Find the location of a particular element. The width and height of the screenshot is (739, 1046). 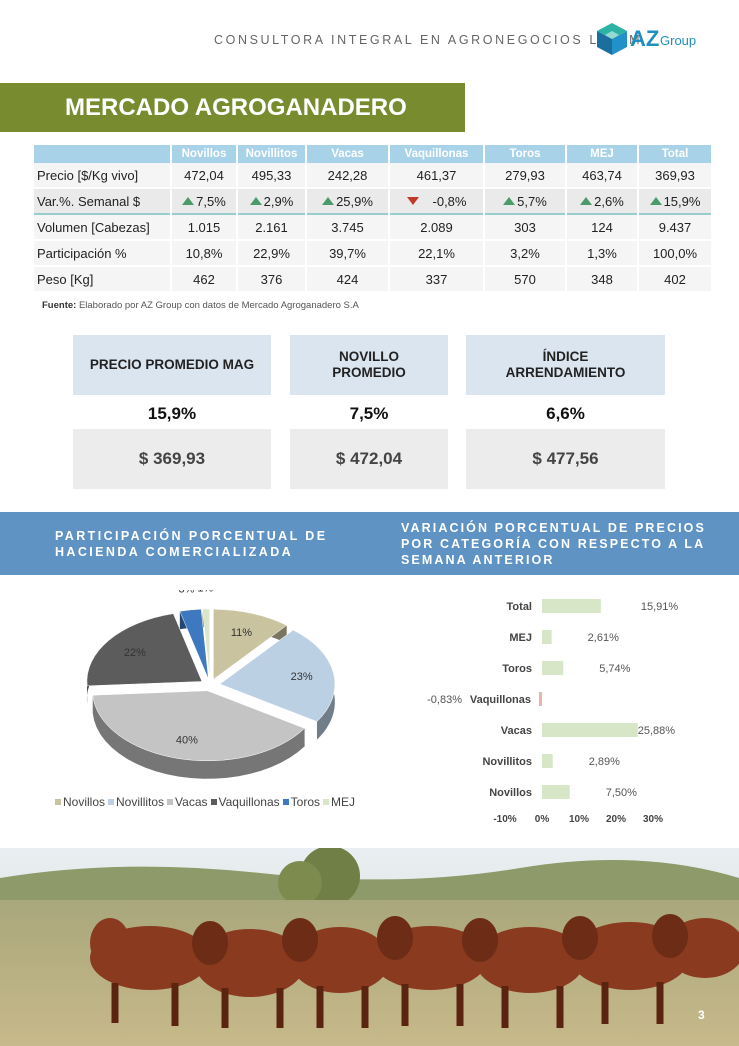

bar-value-label: 15,91% is located at coordinates (660, 607).